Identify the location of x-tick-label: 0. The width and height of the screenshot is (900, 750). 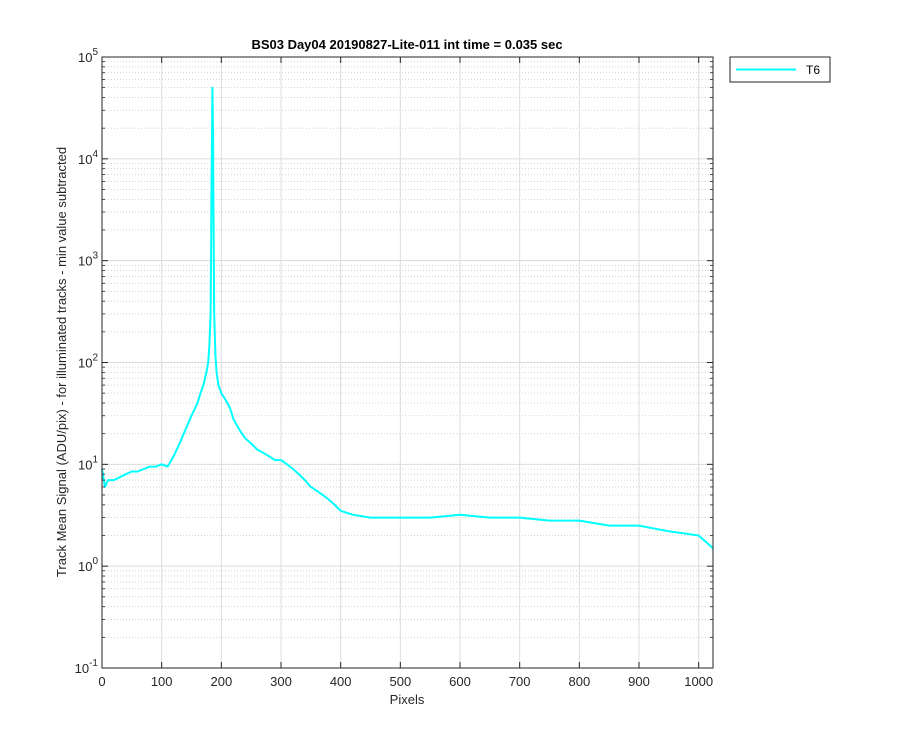
(101, 681).